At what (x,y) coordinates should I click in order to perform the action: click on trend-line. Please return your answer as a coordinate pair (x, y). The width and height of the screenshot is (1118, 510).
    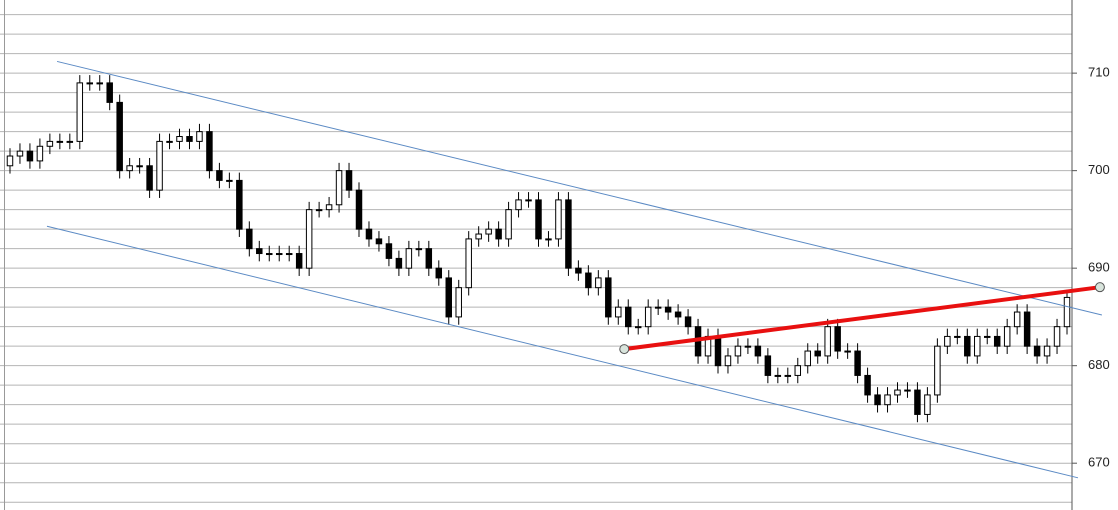
    Looking at the image, I should click on (862, 318).